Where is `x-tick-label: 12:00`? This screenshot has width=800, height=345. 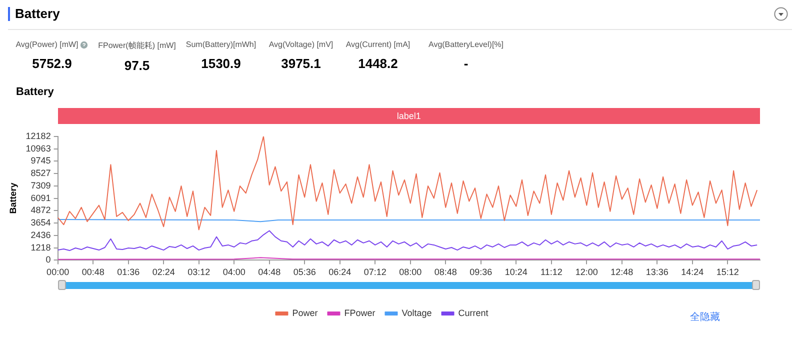
x-tick-label: 12:00 is located at coordinates (586, 272).